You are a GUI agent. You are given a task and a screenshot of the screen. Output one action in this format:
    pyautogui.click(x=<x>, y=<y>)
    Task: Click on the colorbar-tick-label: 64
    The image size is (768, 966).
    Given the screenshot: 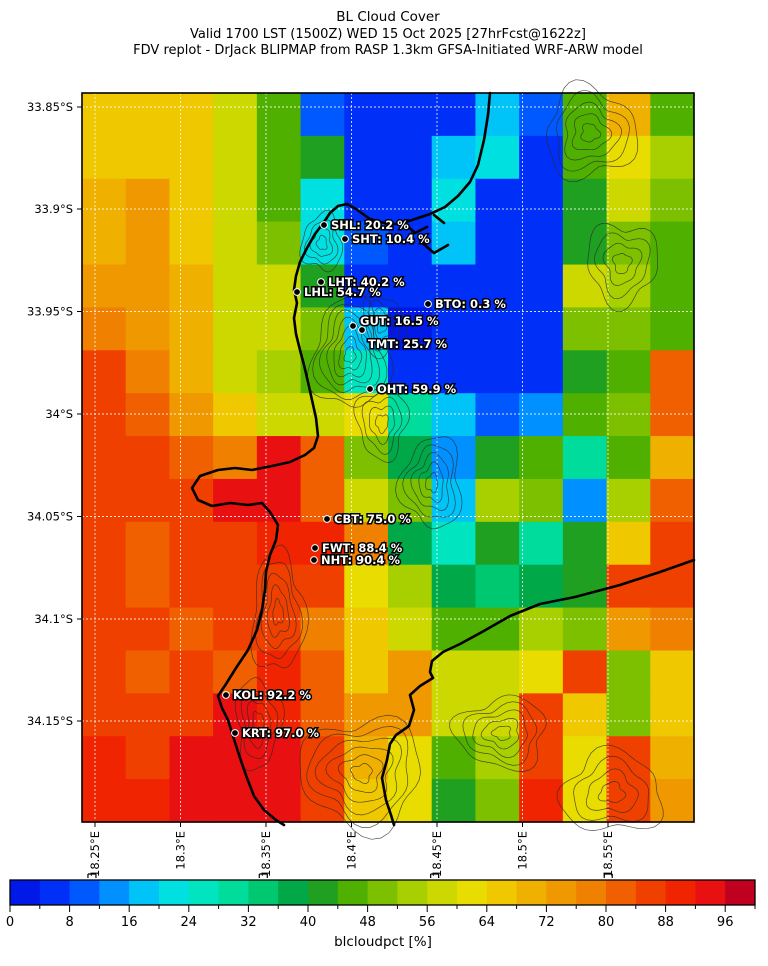 What is the action you would take?
    pyautogui.click(x=487, y=922)
    